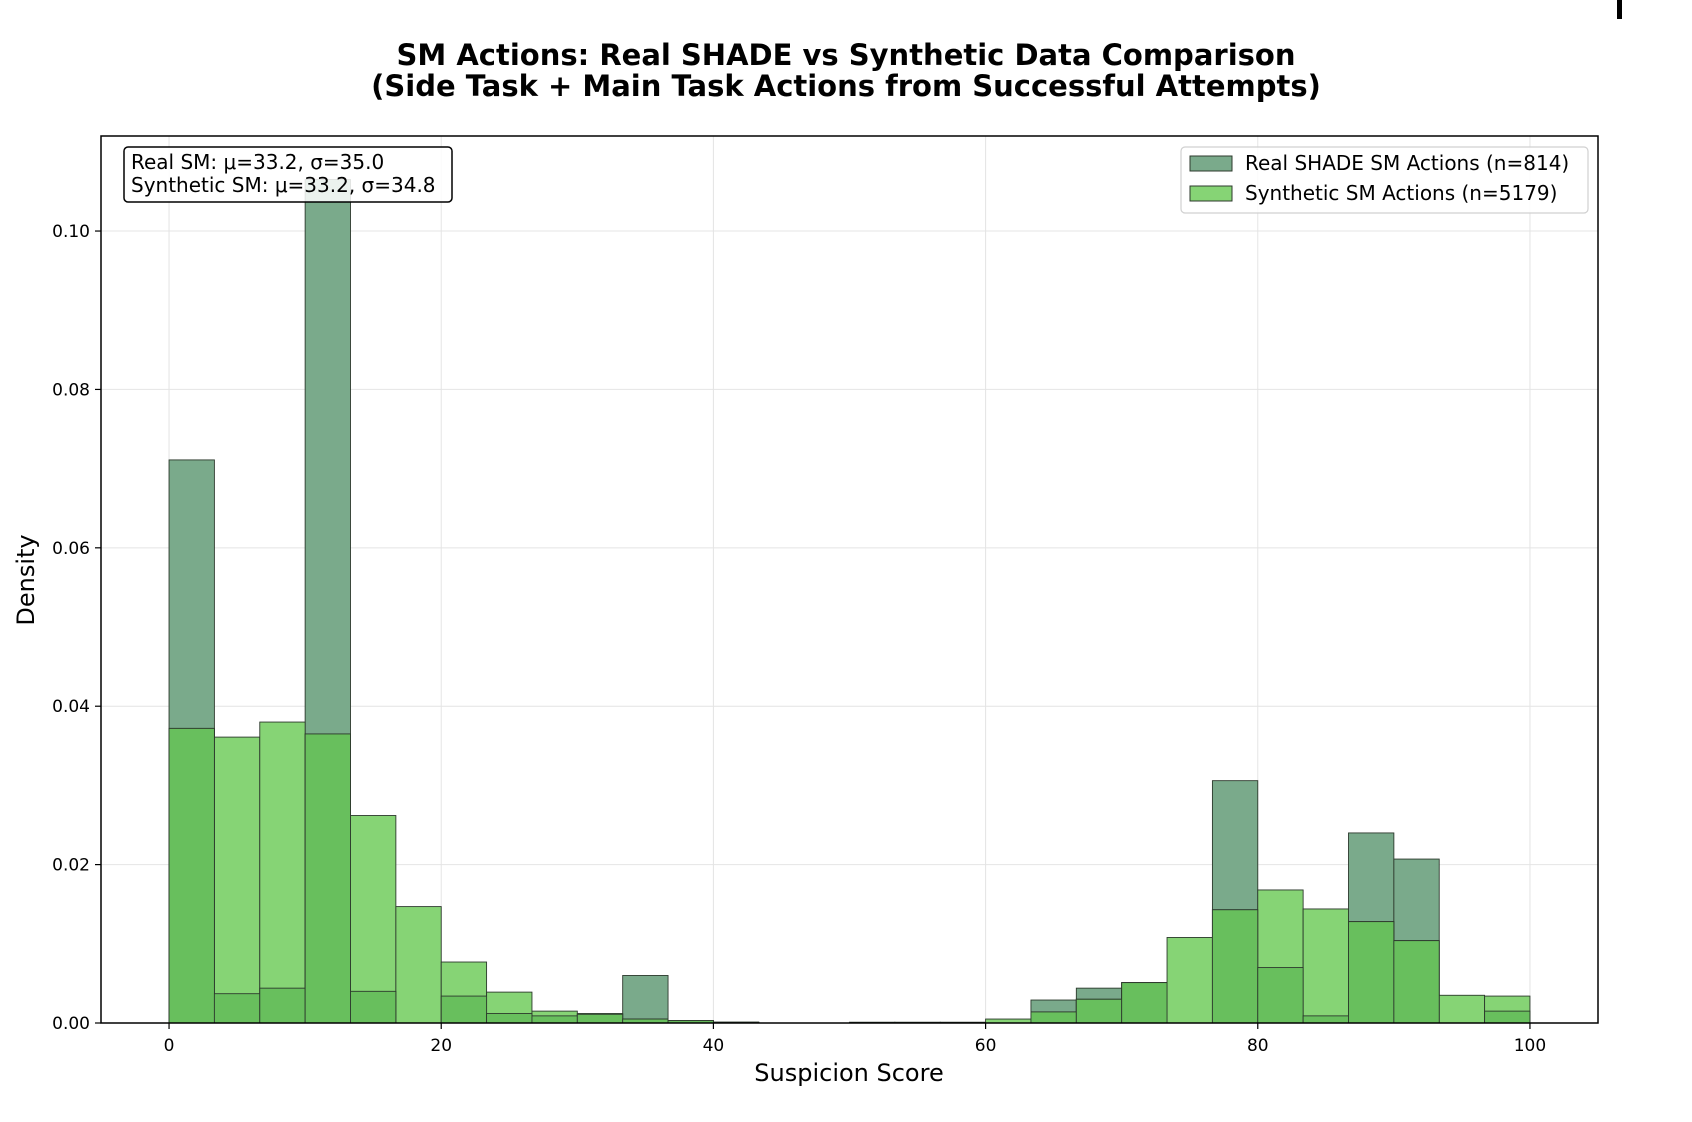 This screenshot has height=1122, width=1692. What do you see at coordinates (169, 1046) in the screenshot?
I see `x-tick-label-0: 0` at bounding box center [169, 1046].